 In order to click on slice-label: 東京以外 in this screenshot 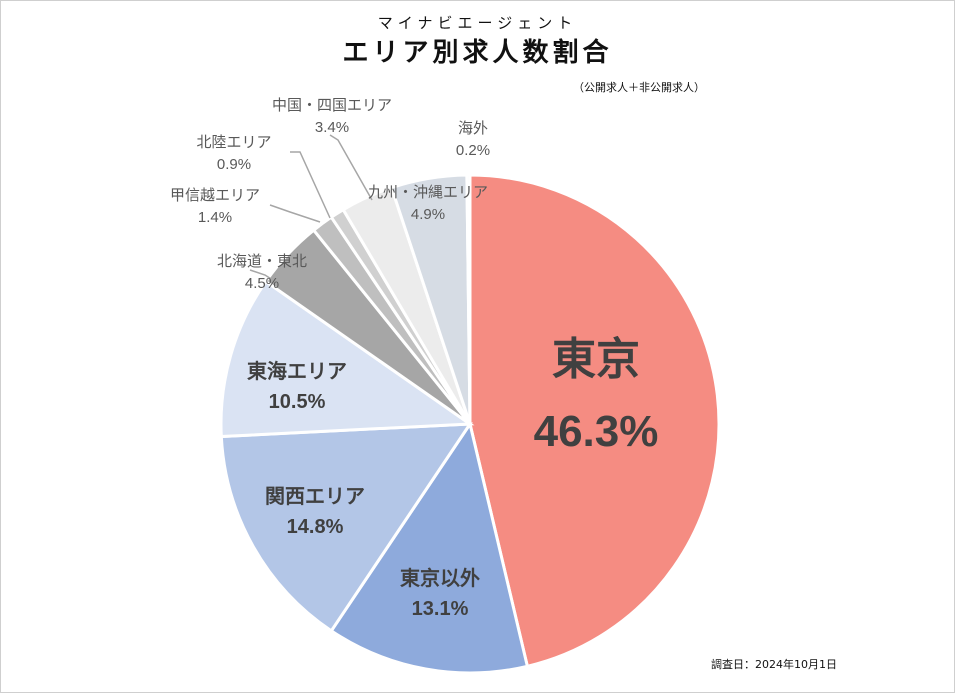, I will do `click(440, 578)`.